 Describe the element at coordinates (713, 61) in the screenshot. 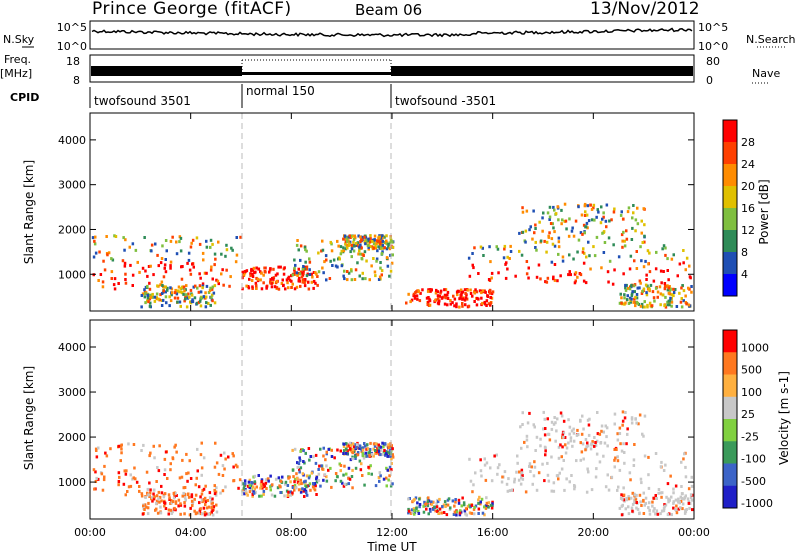

I see `nave-tick-top: 80` at that location.